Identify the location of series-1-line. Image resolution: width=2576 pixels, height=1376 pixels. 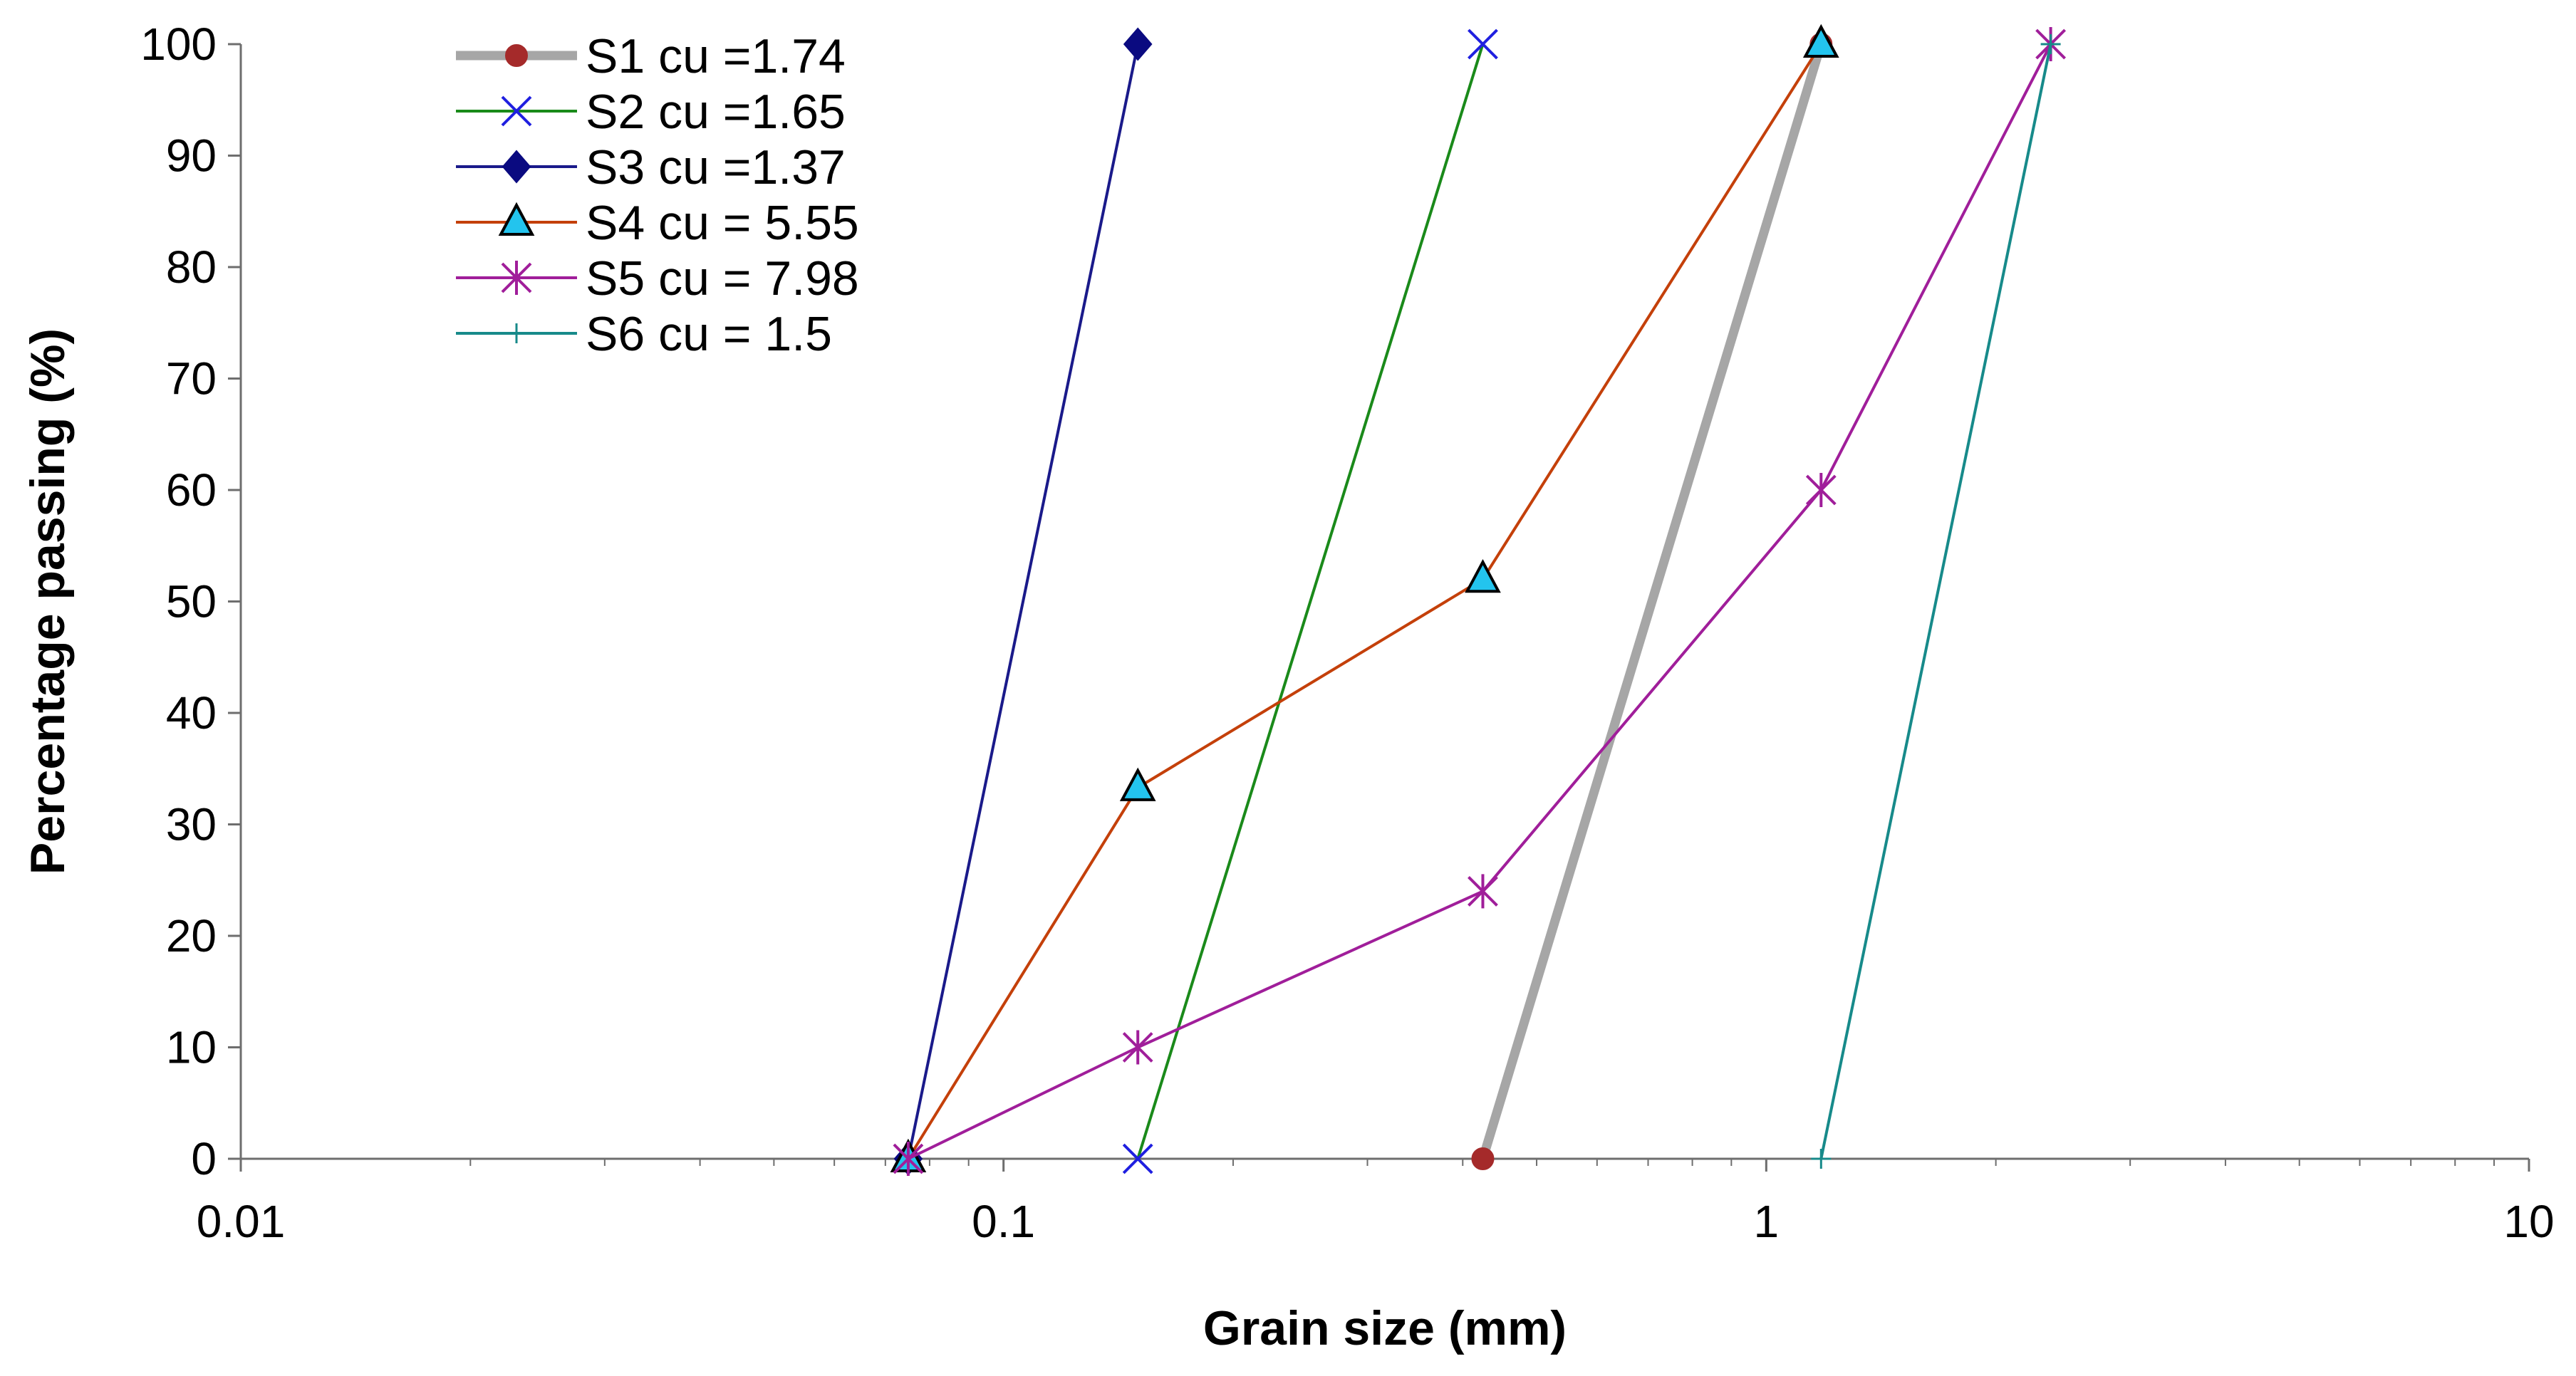
(1652, 601).